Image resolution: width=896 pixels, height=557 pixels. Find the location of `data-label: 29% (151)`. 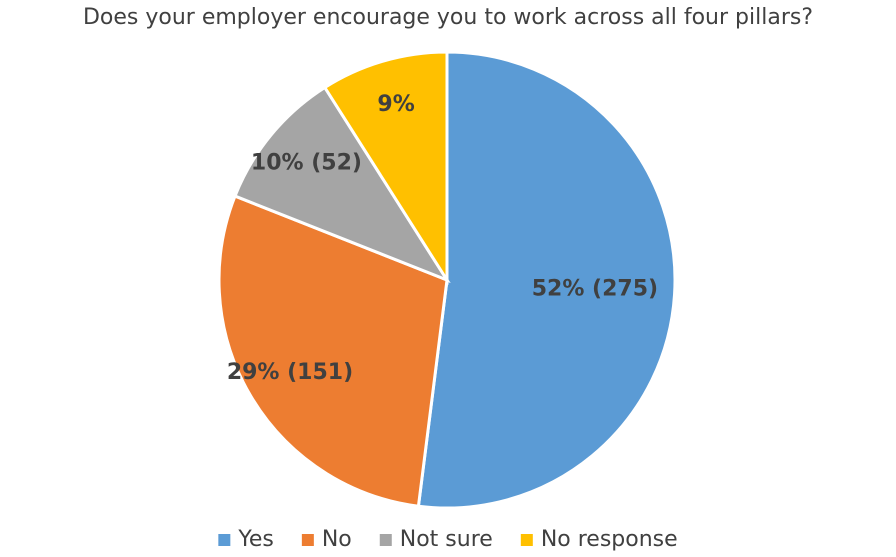

data-label: 29% (151) is located at coordinates (290, 372).